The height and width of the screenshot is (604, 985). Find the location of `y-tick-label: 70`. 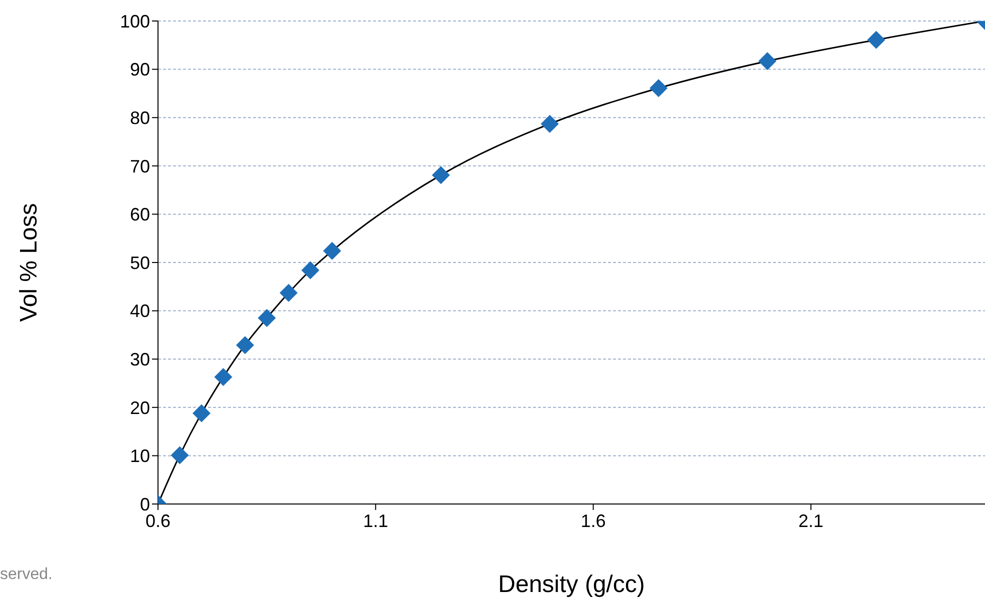

y-tick-label: 70 is located at coordinates (140, 166).